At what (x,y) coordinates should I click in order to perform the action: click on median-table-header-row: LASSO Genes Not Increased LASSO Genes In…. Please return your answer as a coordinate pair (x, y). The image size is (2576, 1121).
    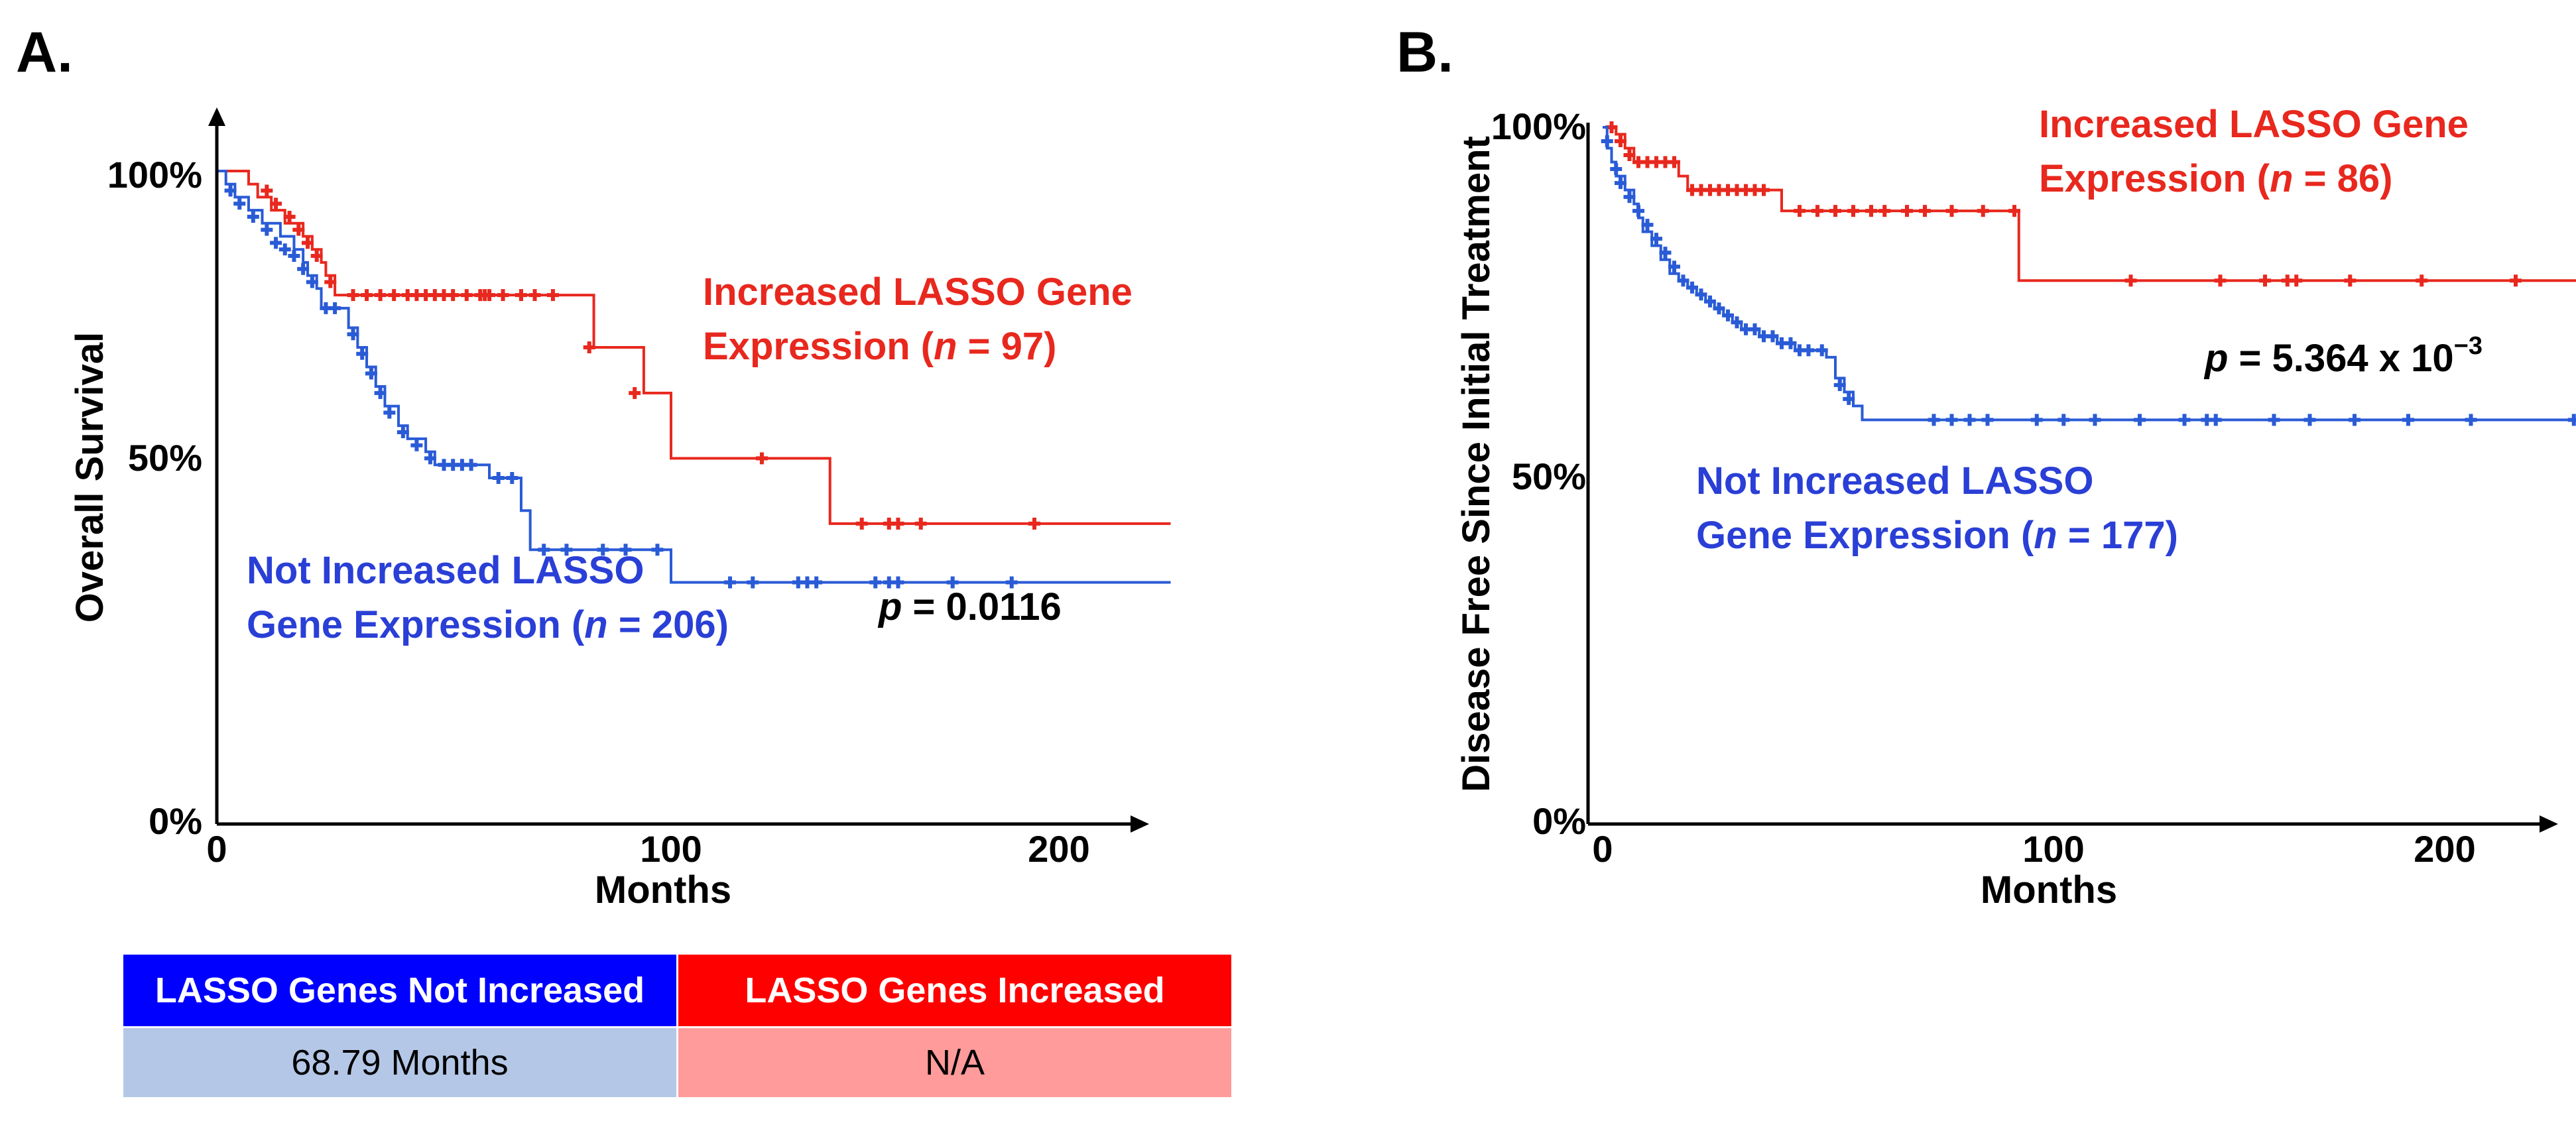
    Looking at the image, I should click on (677, 990).